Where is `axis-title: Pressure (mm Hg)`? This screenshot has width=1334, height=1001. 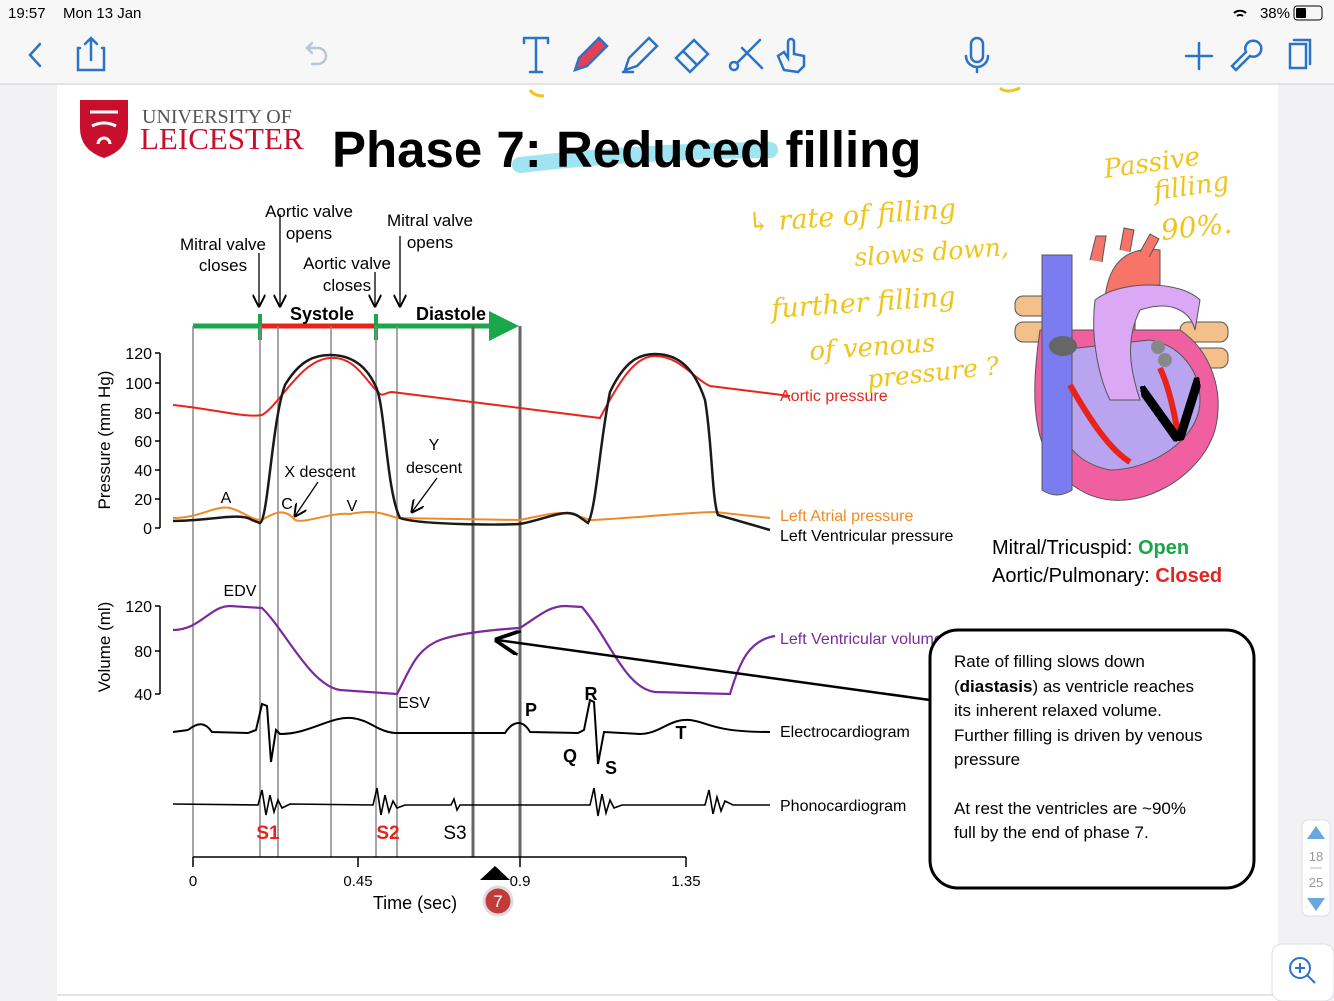
axis-title: Pressure (mm Hg) is located at coordinates (104, 440).